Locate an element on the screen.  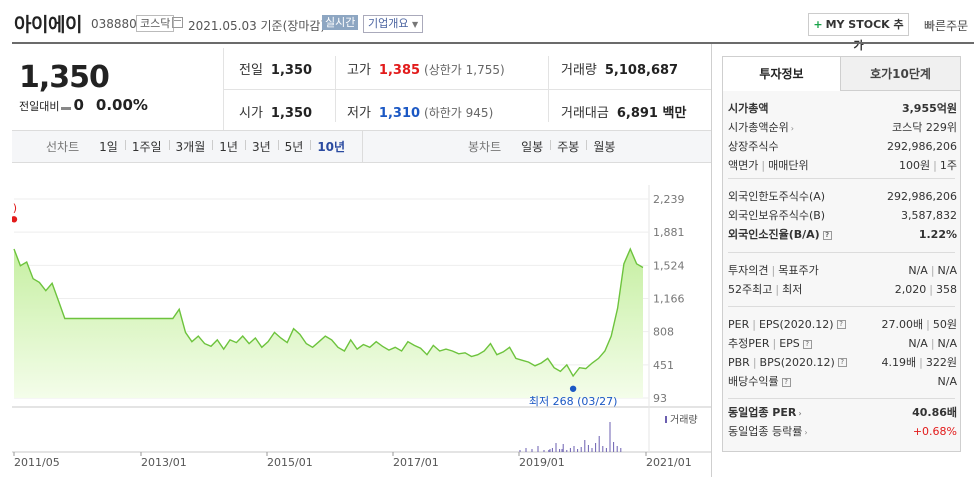
market-cap-rank-value: 코스닥 229위 is located at coordinates (924, 127).